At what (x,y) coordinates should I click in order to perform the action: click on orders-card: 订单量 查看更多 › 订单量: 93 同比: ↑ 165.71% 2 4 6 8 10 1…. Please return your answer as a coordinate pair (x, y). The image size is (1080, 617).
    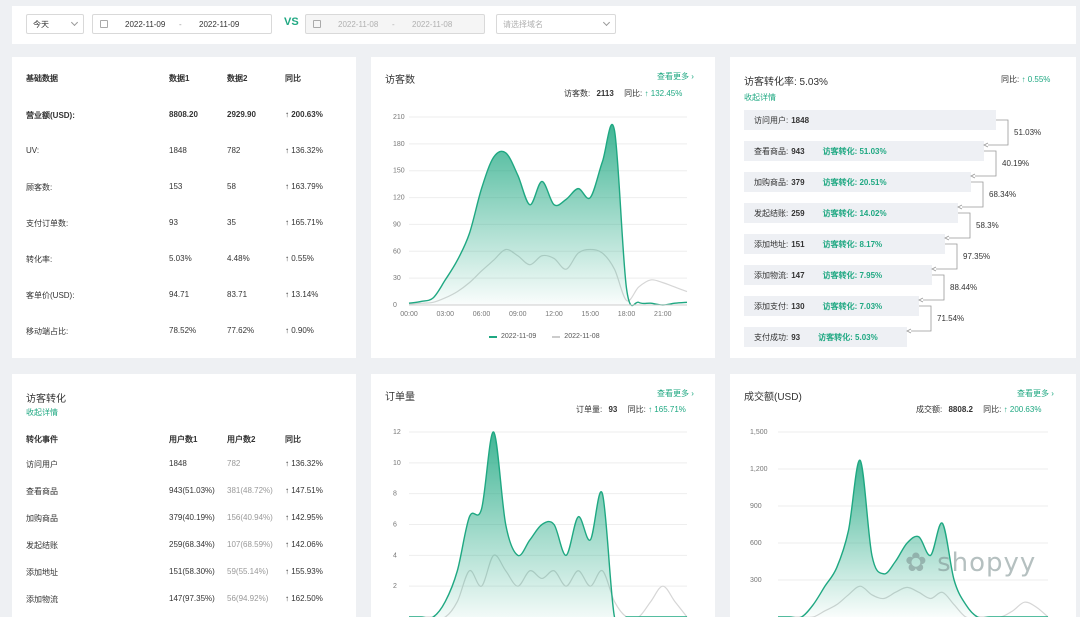
    Looking at the image, I should click on (543, 495).